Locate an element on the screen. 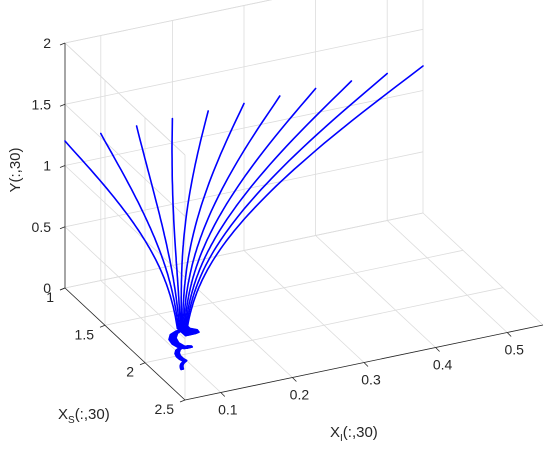 The height and width of the screenshot is (452, 550). x-axis-label-rest: (:,30) is located at coordinates (360, 432).